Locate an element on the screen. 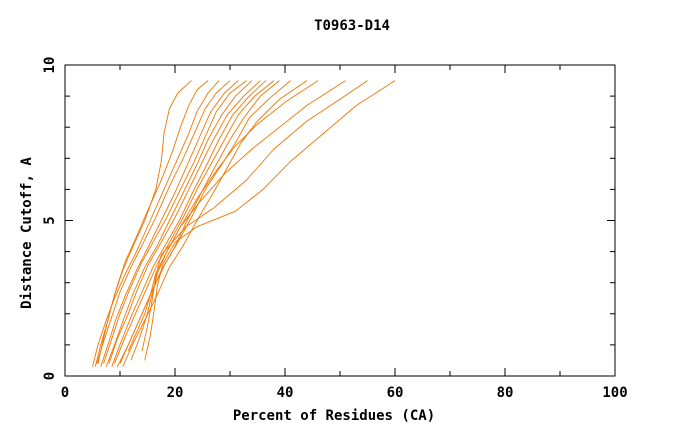 The width and height of the screenshot is (680, 440). x-axis-label: Percent of Residues (CA) is located at coordinates (334, 416).